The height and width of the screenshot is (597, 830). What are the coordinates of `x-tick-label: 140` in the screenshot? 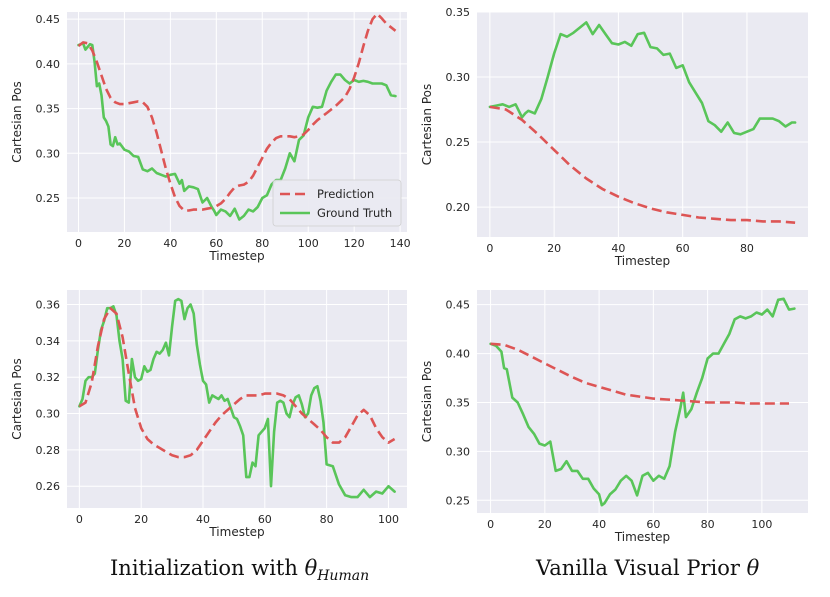 It's located at (400, 243).